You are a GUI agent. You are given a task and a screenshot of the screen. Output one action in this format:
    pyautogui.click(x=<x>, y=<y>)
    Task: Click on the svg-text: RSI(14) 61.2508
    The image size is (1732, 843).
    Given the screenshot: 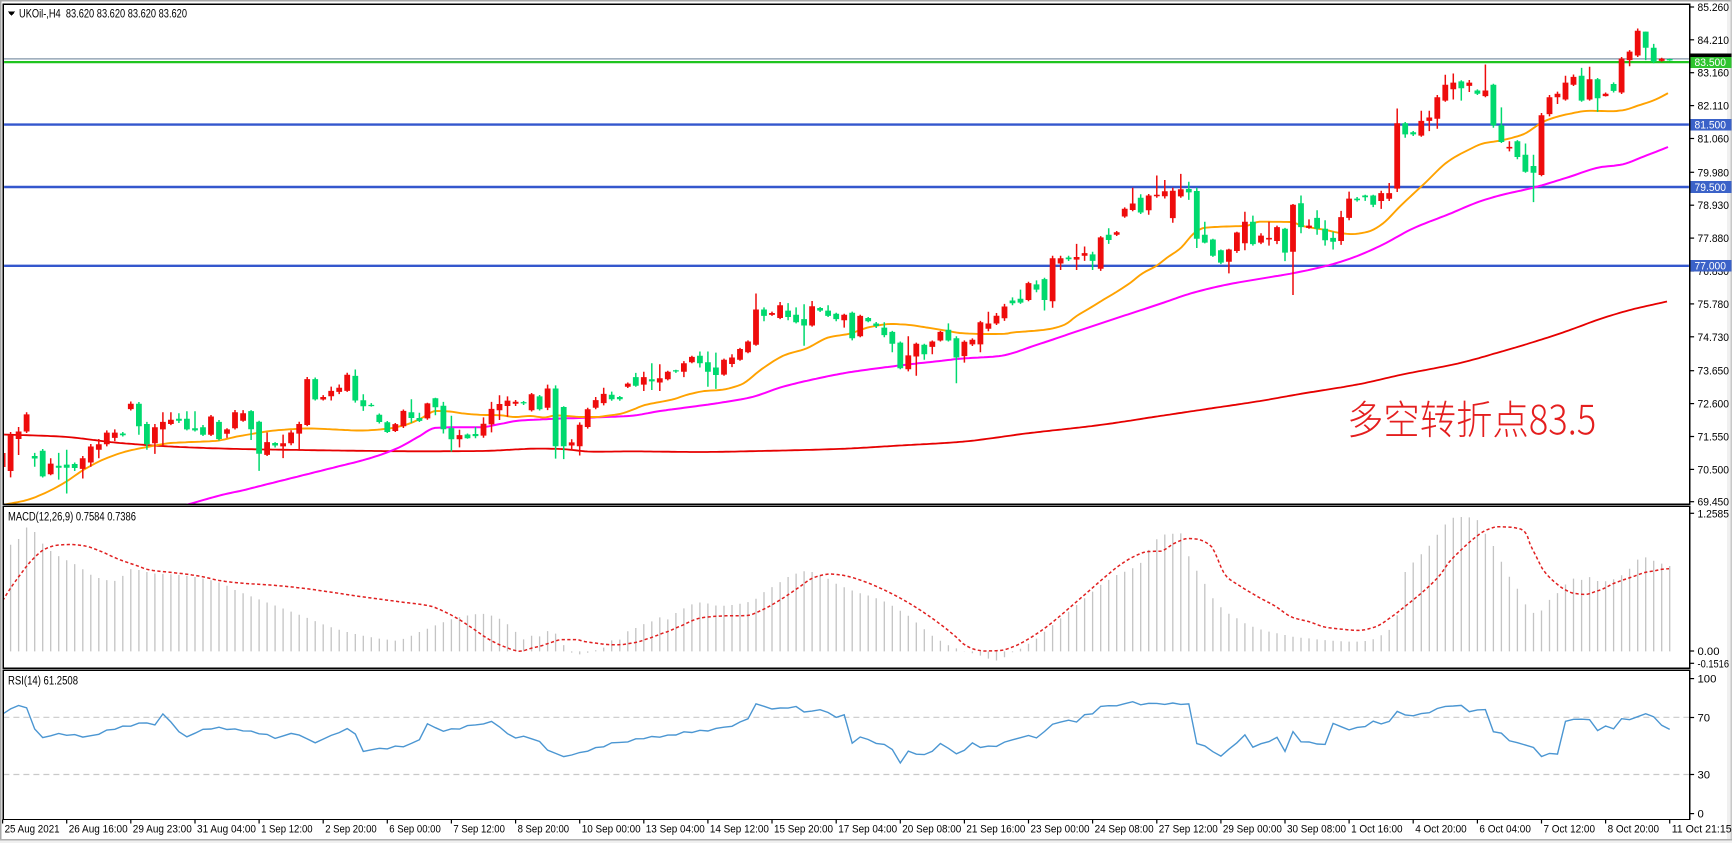 What is the action you would take?
    pyautogui.click(x=43, y=682)
    